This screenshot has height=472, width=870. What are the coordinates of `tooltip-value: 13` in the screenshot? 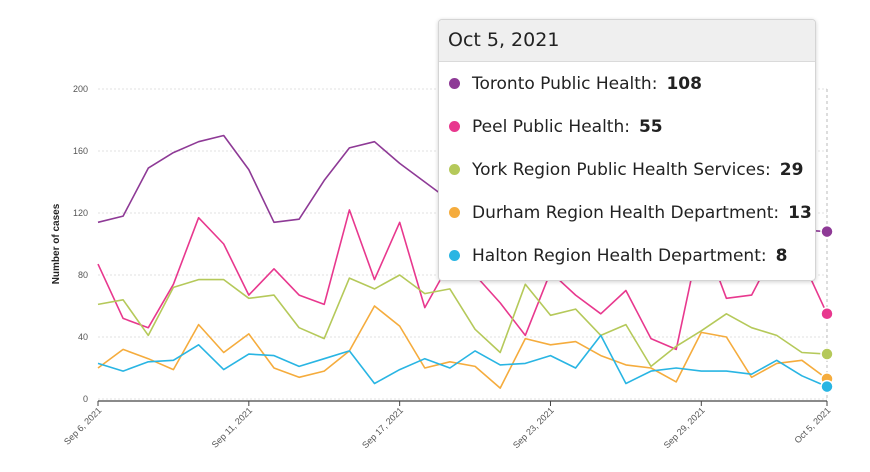 It's located at (800, 212).